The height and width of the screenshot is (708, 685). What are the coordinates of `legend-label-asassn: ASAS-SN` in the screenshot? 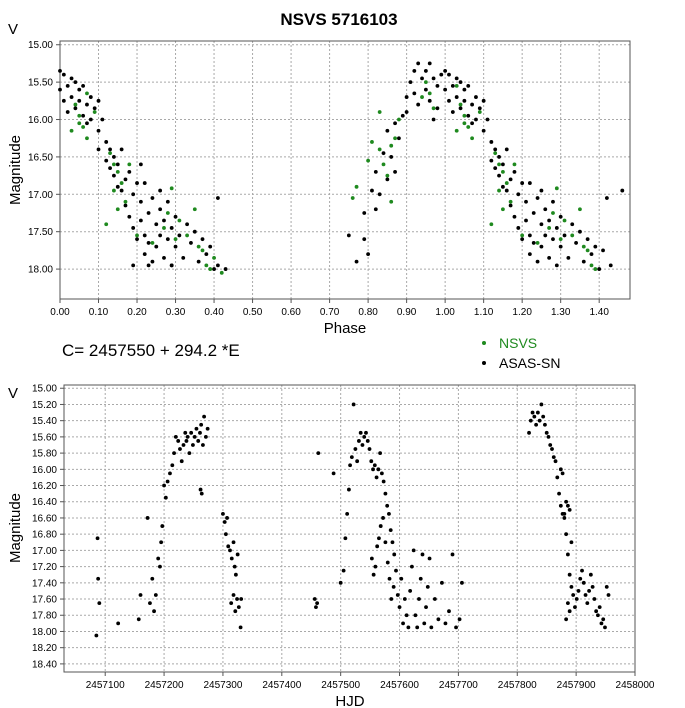 It's located at (529, 363).